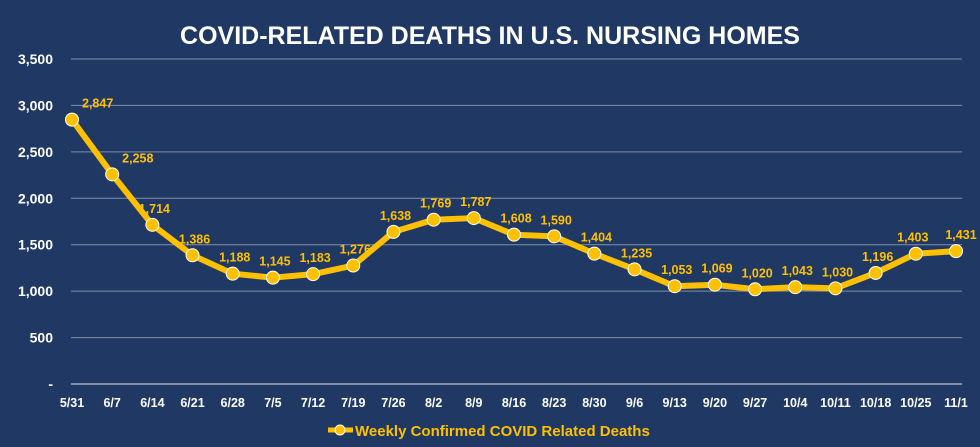 This screenshot has height=447, width=980. What do you see at coordinates (137, 158) in the screenshot?
I see `data-label: 2,258` at bounding box center [137, 158].